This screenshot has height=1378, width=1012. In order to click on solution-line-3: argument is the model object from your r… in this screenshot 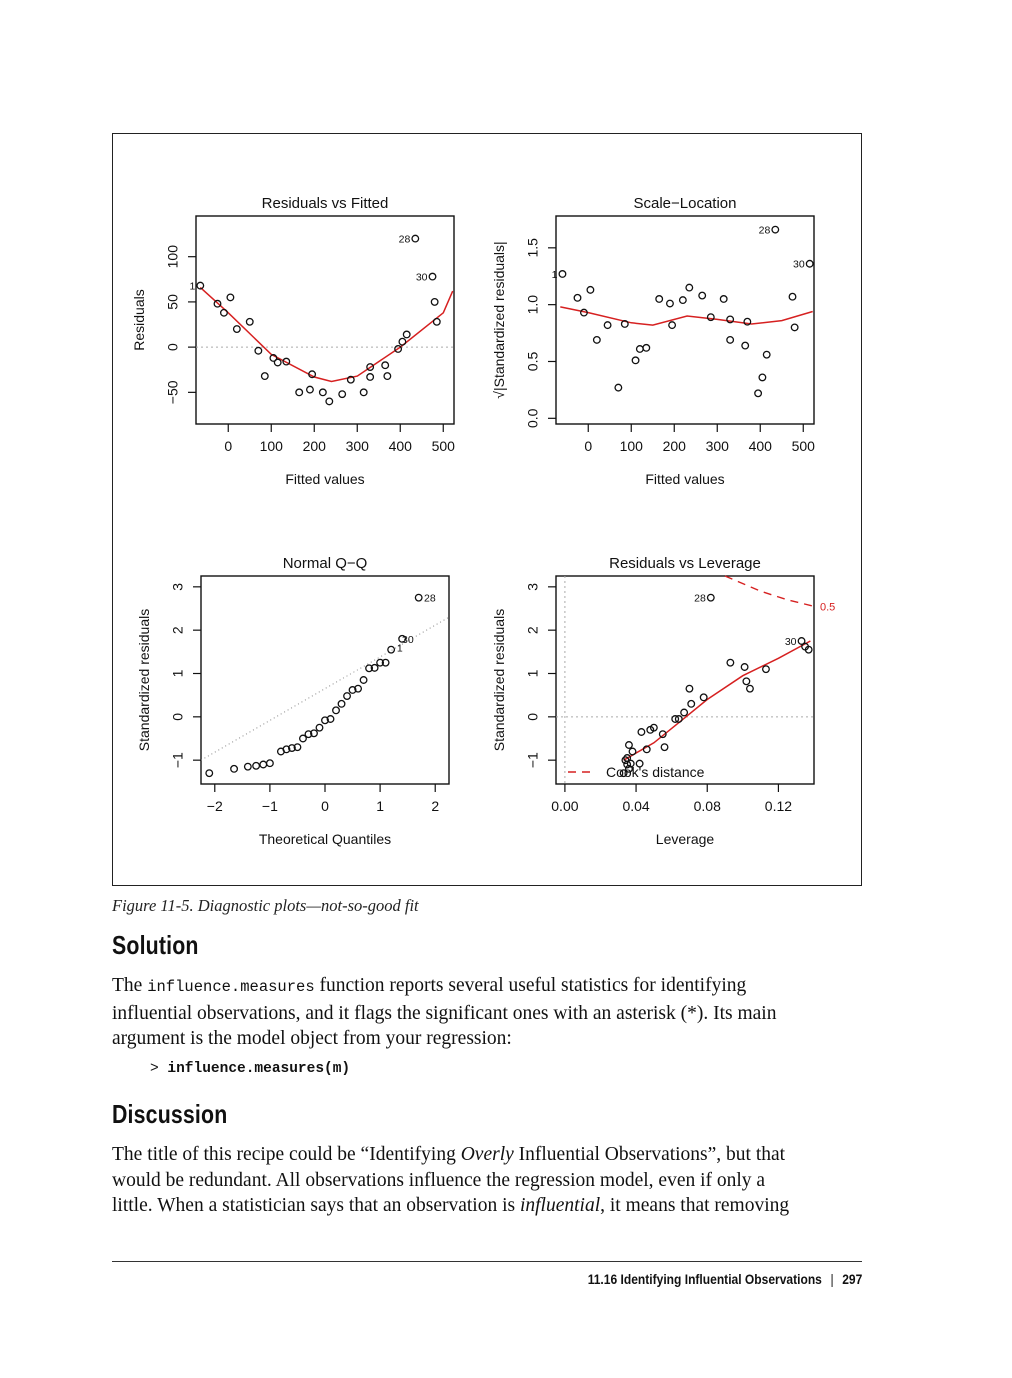, I will do `click(312, 1038)`.